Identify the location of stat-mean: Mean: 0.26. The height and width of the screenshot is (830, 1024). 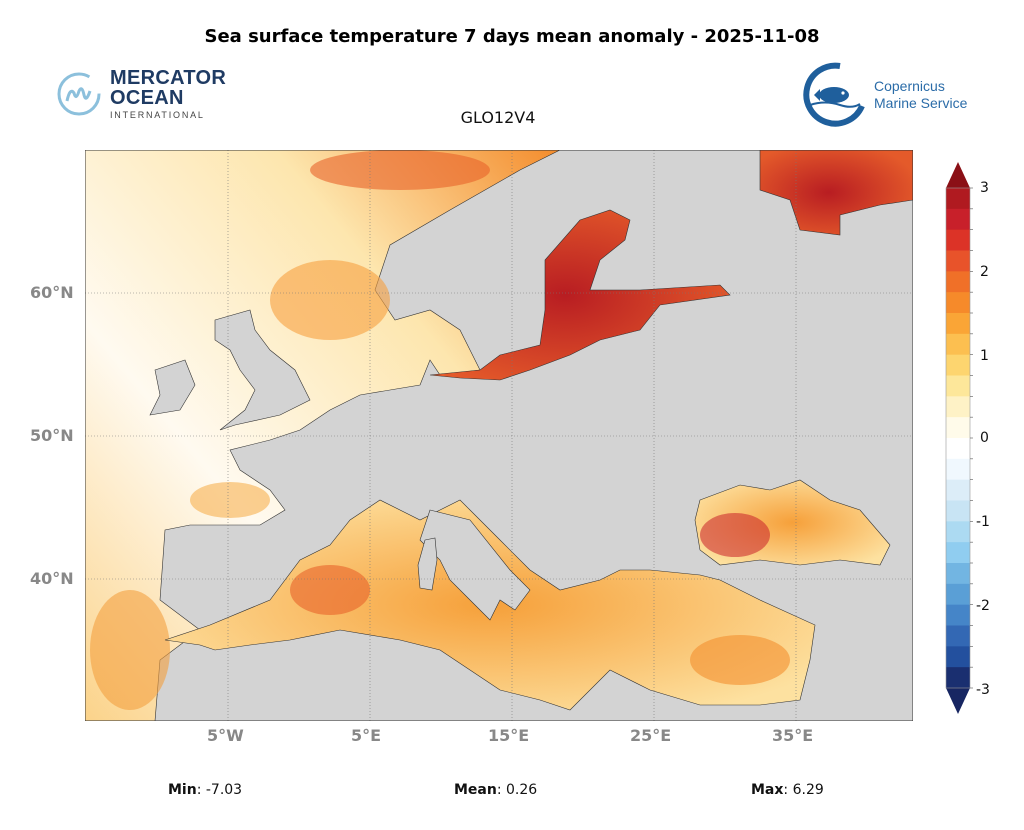
(495, 790).